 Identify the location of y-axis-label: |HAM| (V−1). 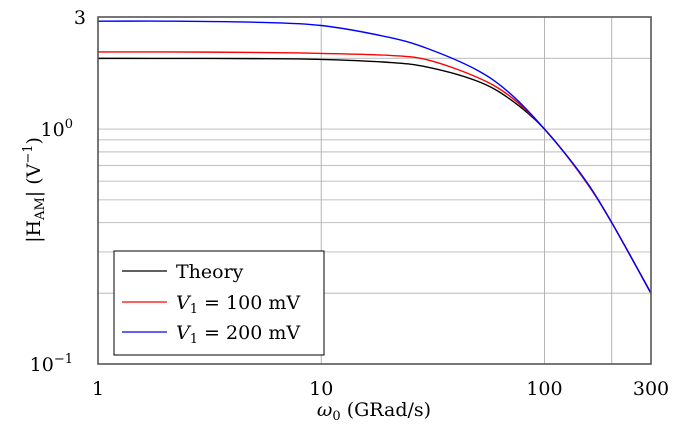
(34, 190).